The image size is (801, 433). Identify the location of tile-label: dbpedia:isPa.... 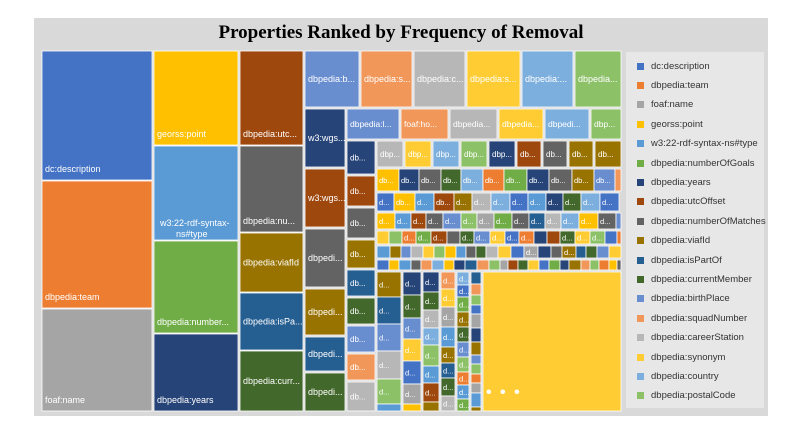
(273, 322).